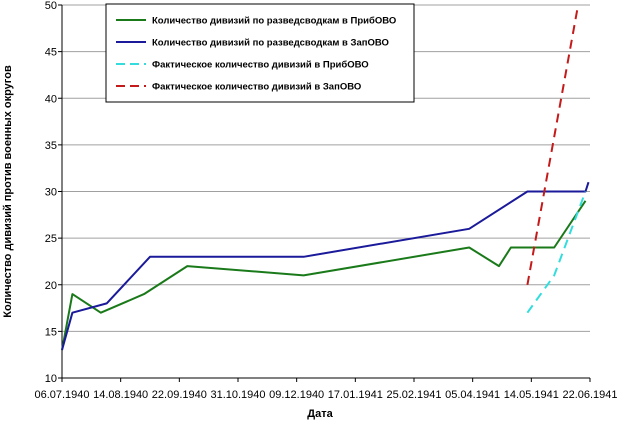  Describe the element at coordinates (51, 332) in the screenshot. I see `y-tick-label: 15` at that location.